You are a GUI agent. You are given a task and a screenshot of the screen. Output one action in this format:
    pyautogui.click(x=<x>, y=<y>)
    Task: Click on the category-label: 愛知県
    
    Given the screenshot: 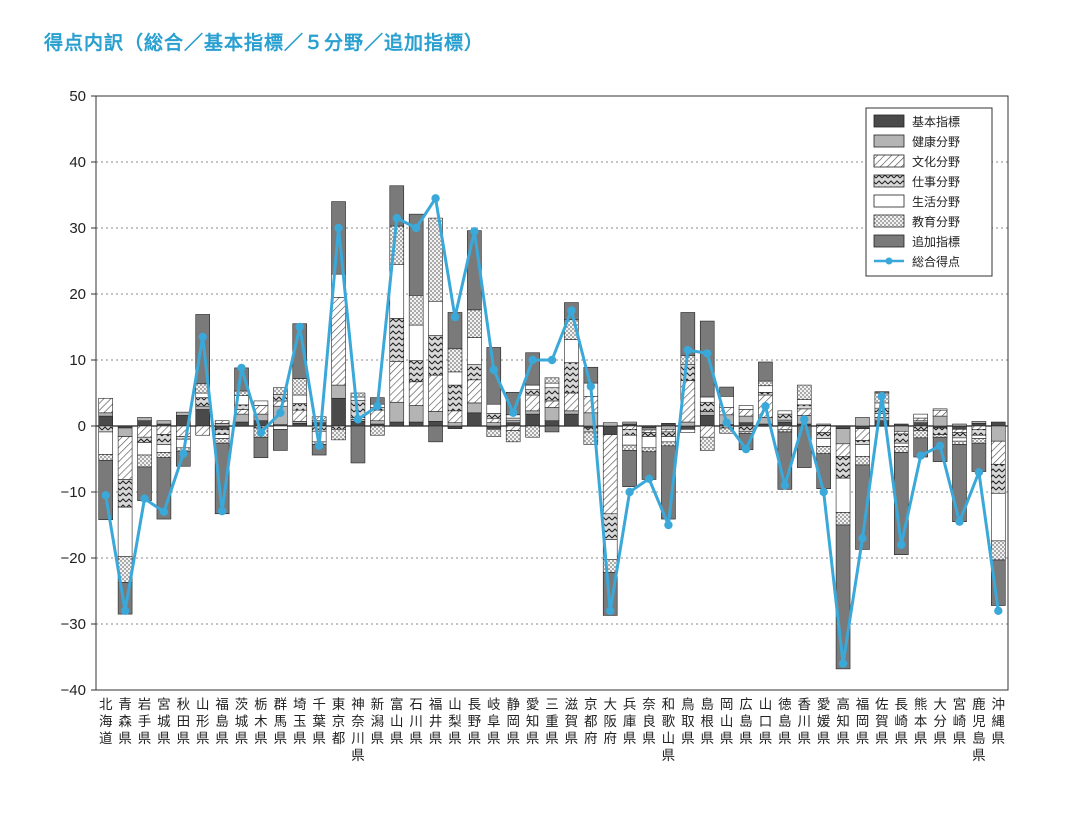 What is the action you would take?
    pyautogui.click(x=533, y=722)
    